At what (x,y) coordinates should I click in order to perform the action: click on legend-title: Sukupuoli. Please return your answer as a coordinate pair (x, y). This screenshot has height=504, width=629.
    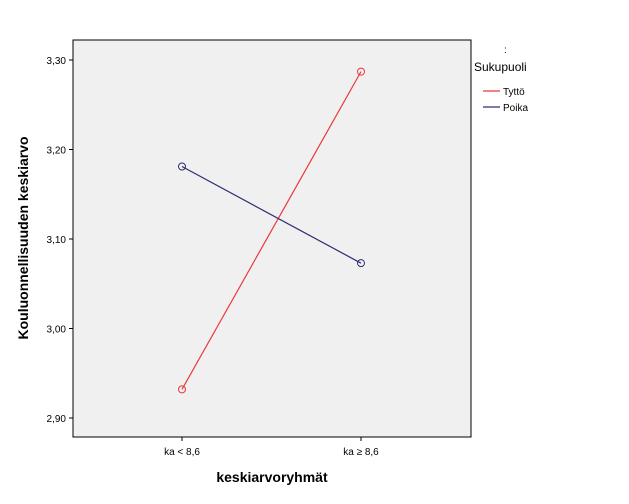
    Looking at the image, I should click on (500, 67).